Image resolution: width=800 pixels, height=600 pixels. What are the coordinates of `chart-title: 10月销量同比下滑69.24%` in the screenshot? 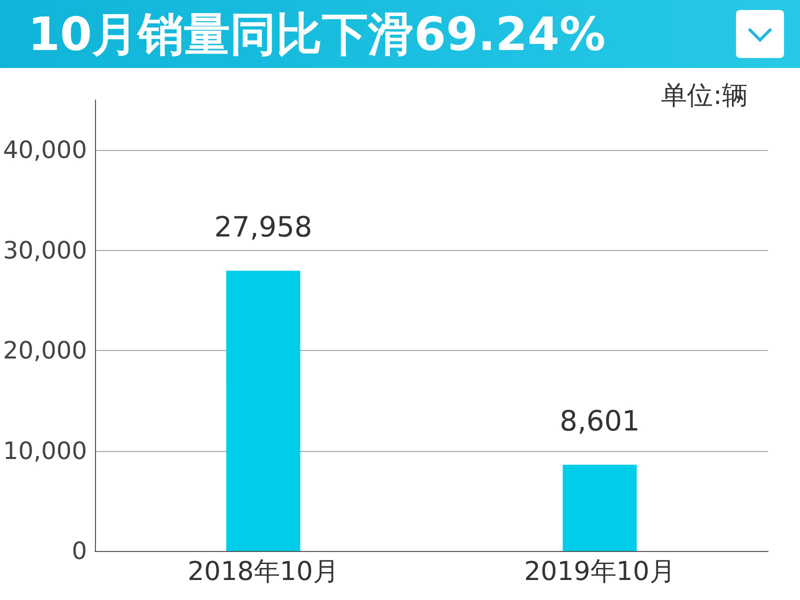 It's located at (317, 34).